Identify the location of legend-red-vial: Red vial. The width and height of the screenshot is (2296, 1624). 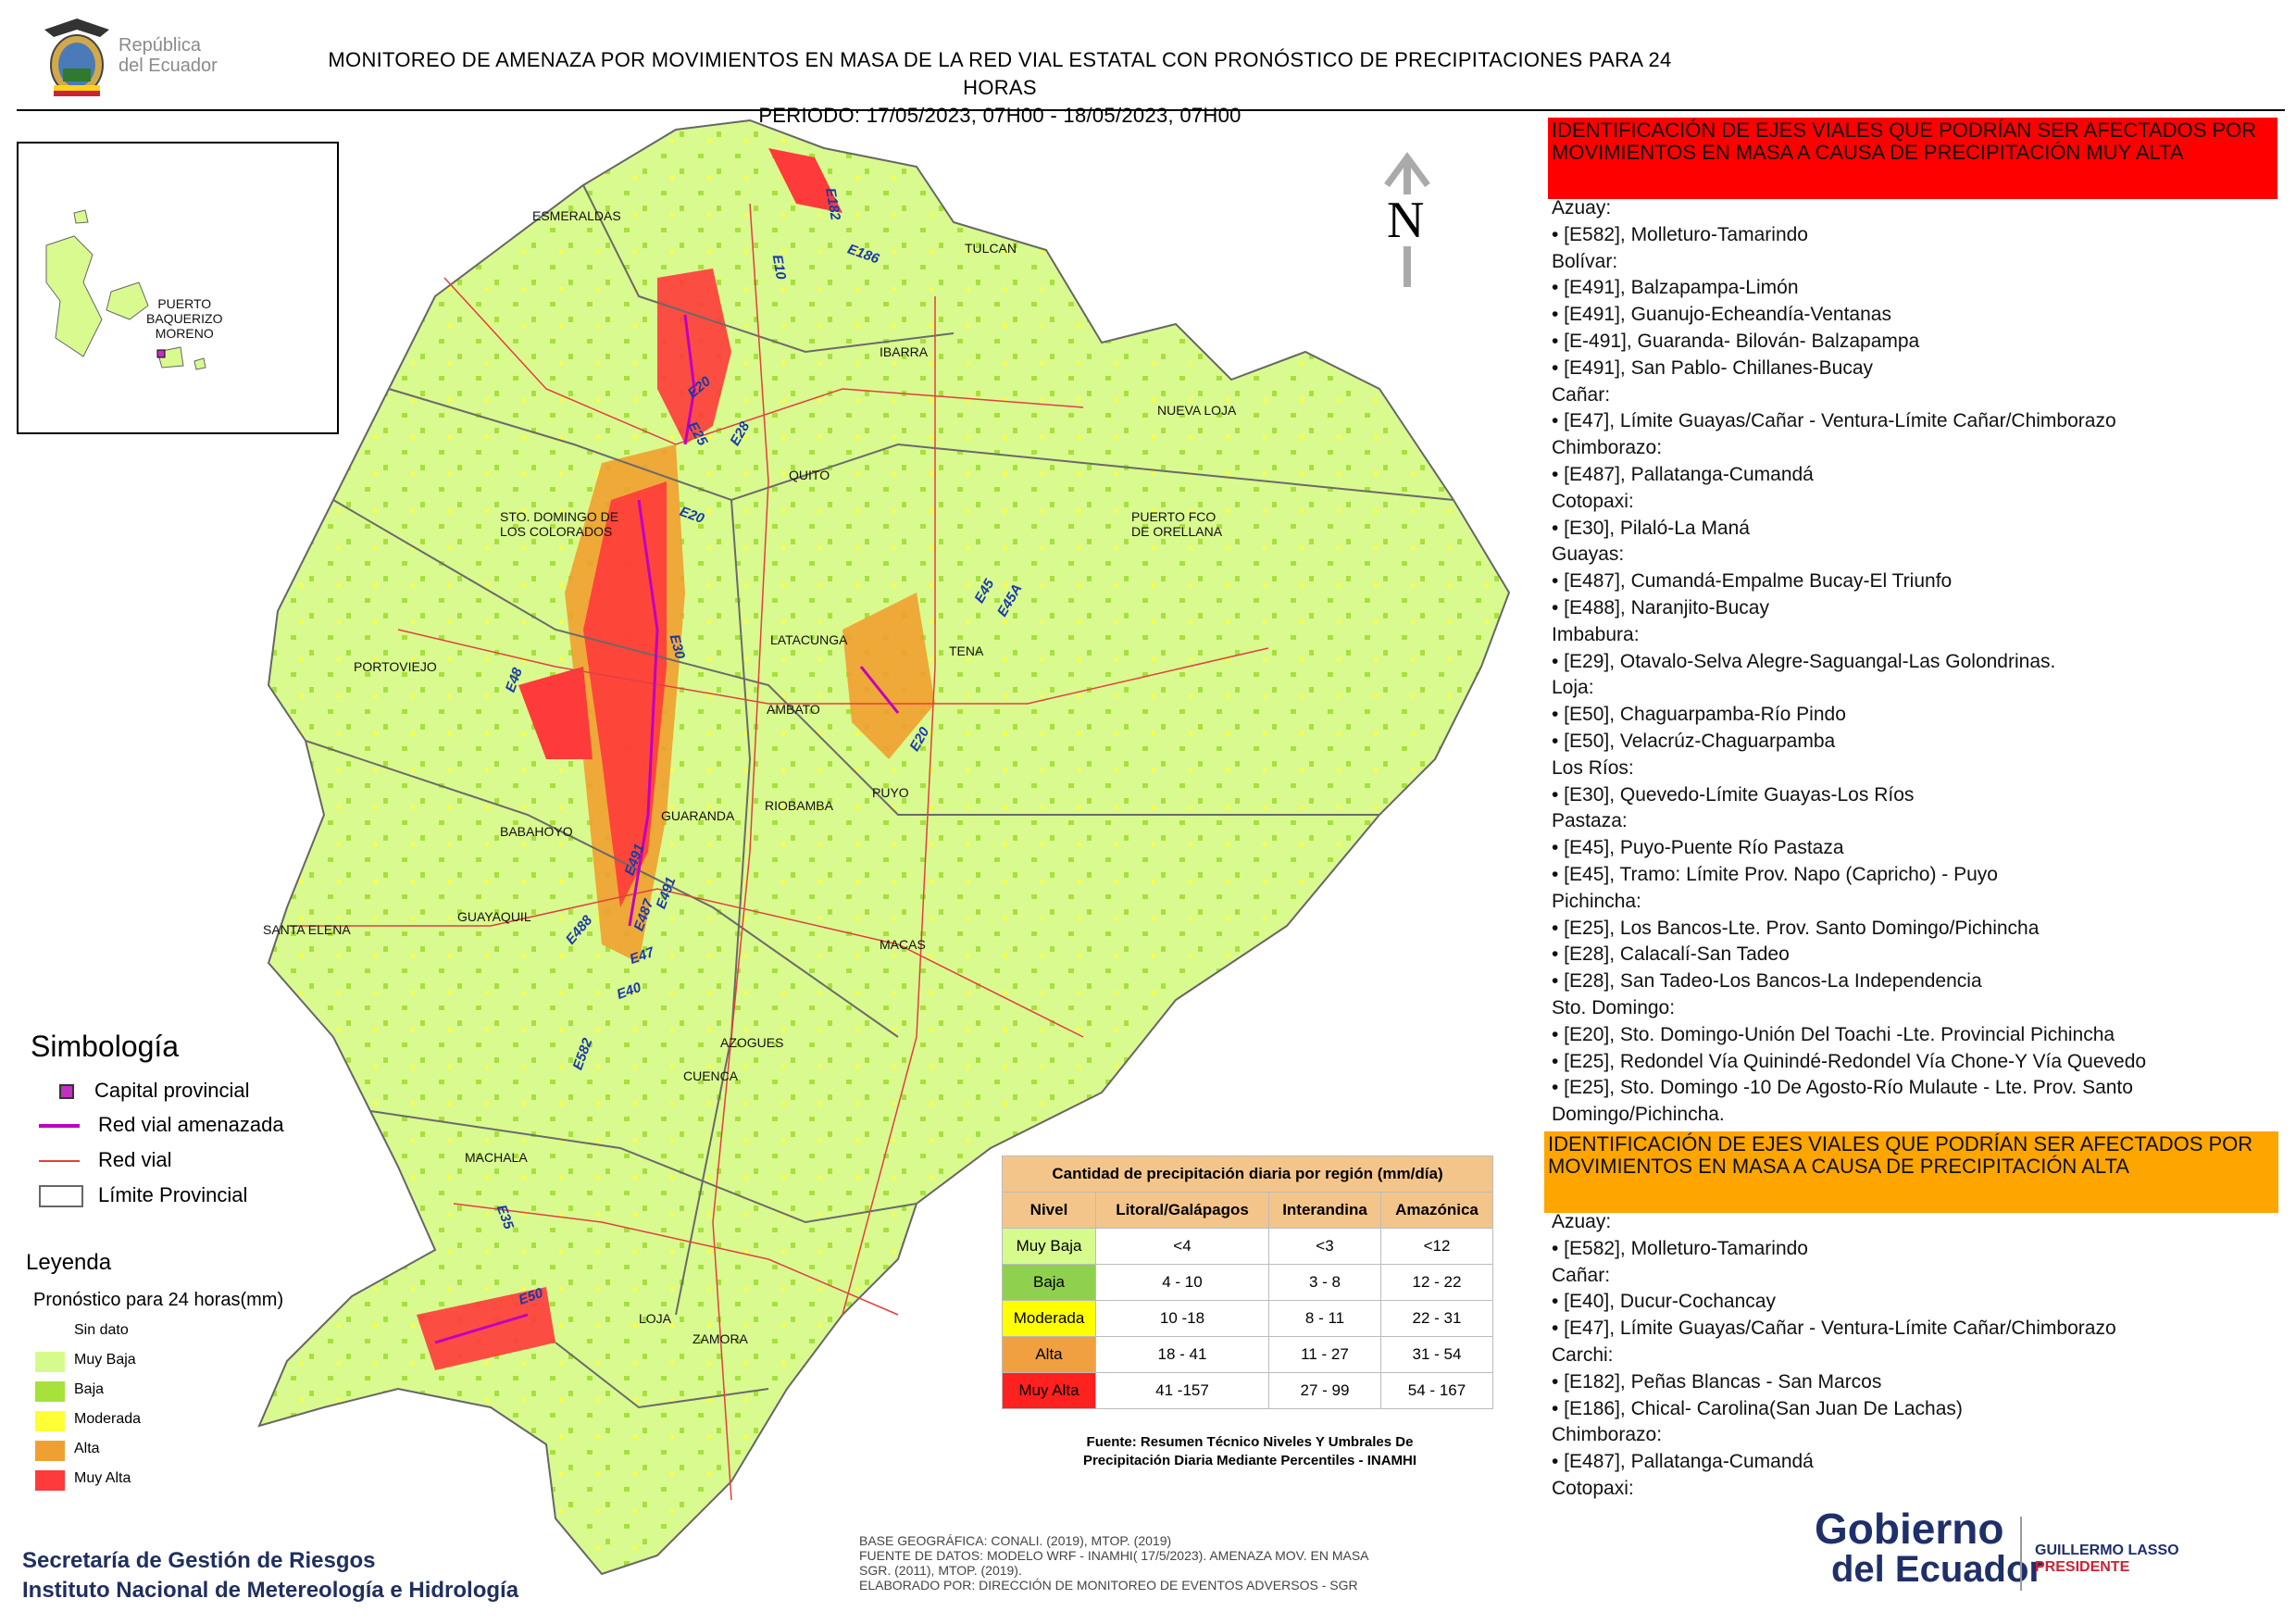
(105, 1160).